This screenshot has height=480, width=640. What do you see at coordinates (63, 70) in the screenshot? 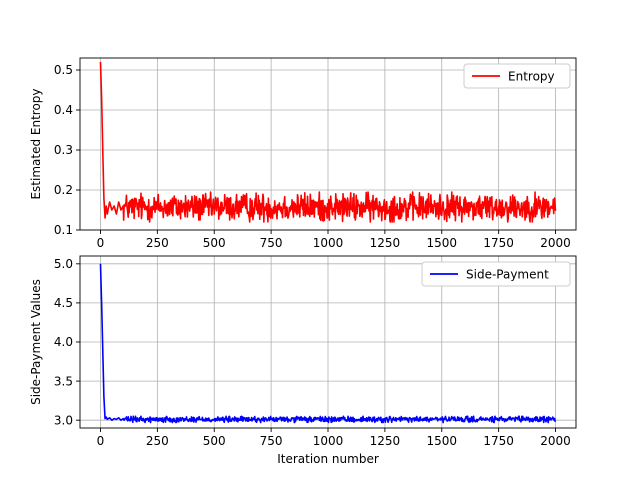
I see `y-tick-label: 0.5` at bounding box center [63, 70].